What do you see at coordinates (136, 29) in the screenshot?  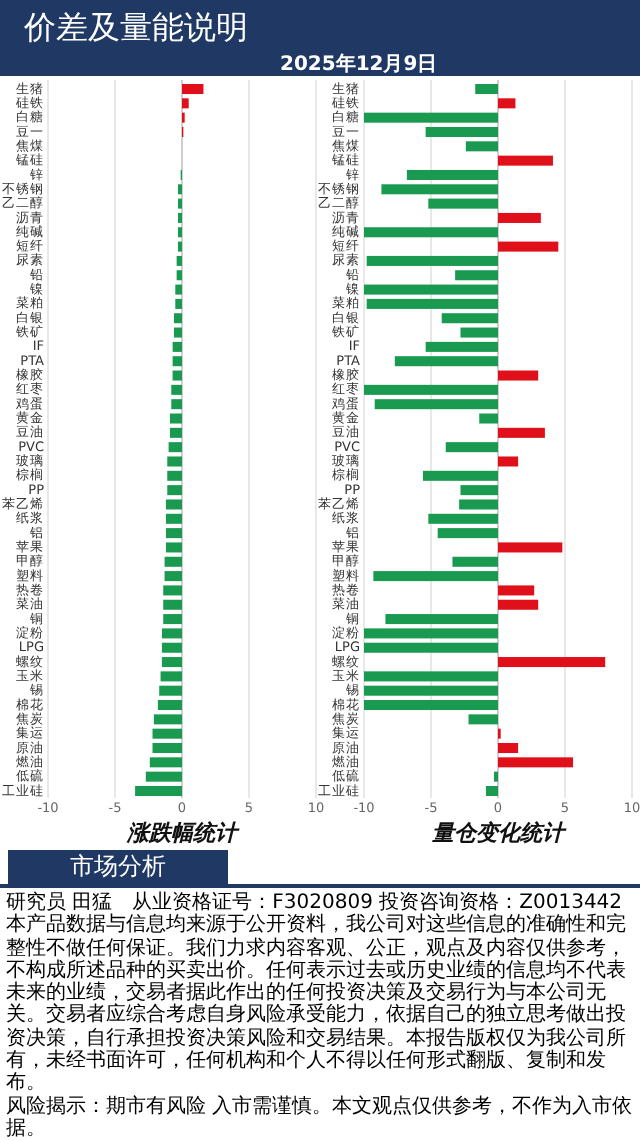 I see `text: 价差及量能说明` at bounding box center [136, 29].